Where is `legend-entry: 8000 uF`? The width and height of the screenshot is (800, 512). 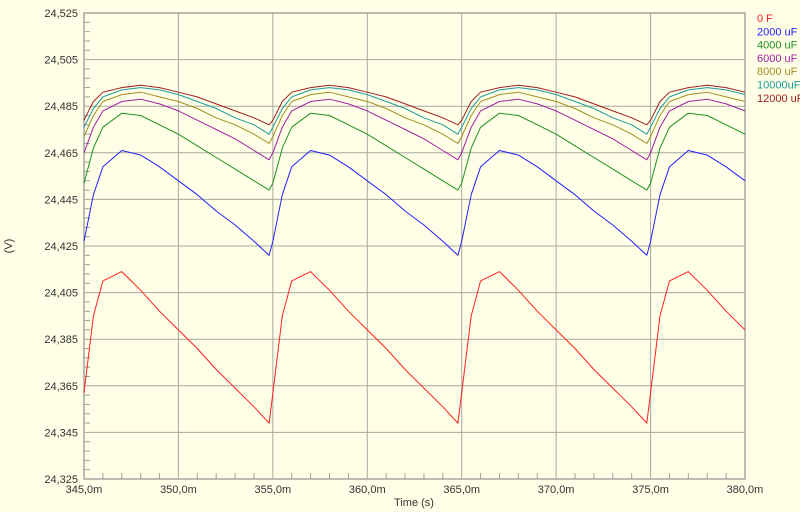 legend-entry: 8000 uF is located at coordinates (777, 72).